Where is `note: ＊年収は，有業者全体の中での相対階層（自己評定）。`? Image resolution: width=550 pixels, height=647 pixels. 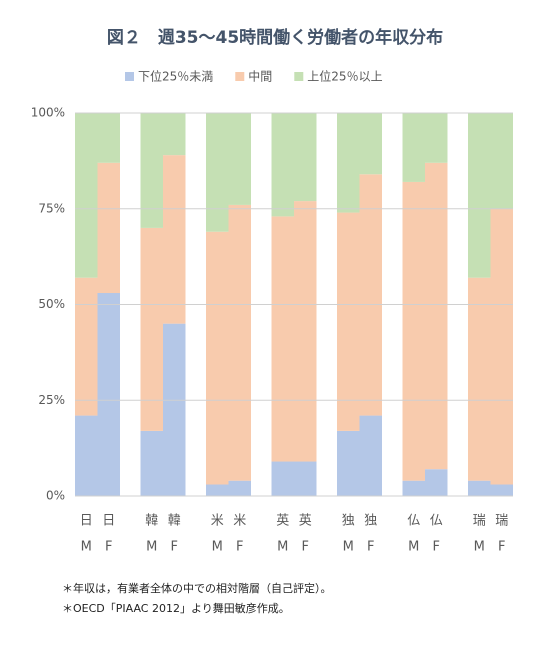
note: ＊年収は，有業者全体の中での相対階層（自己評定）。 is located at coordinates (197, 588).